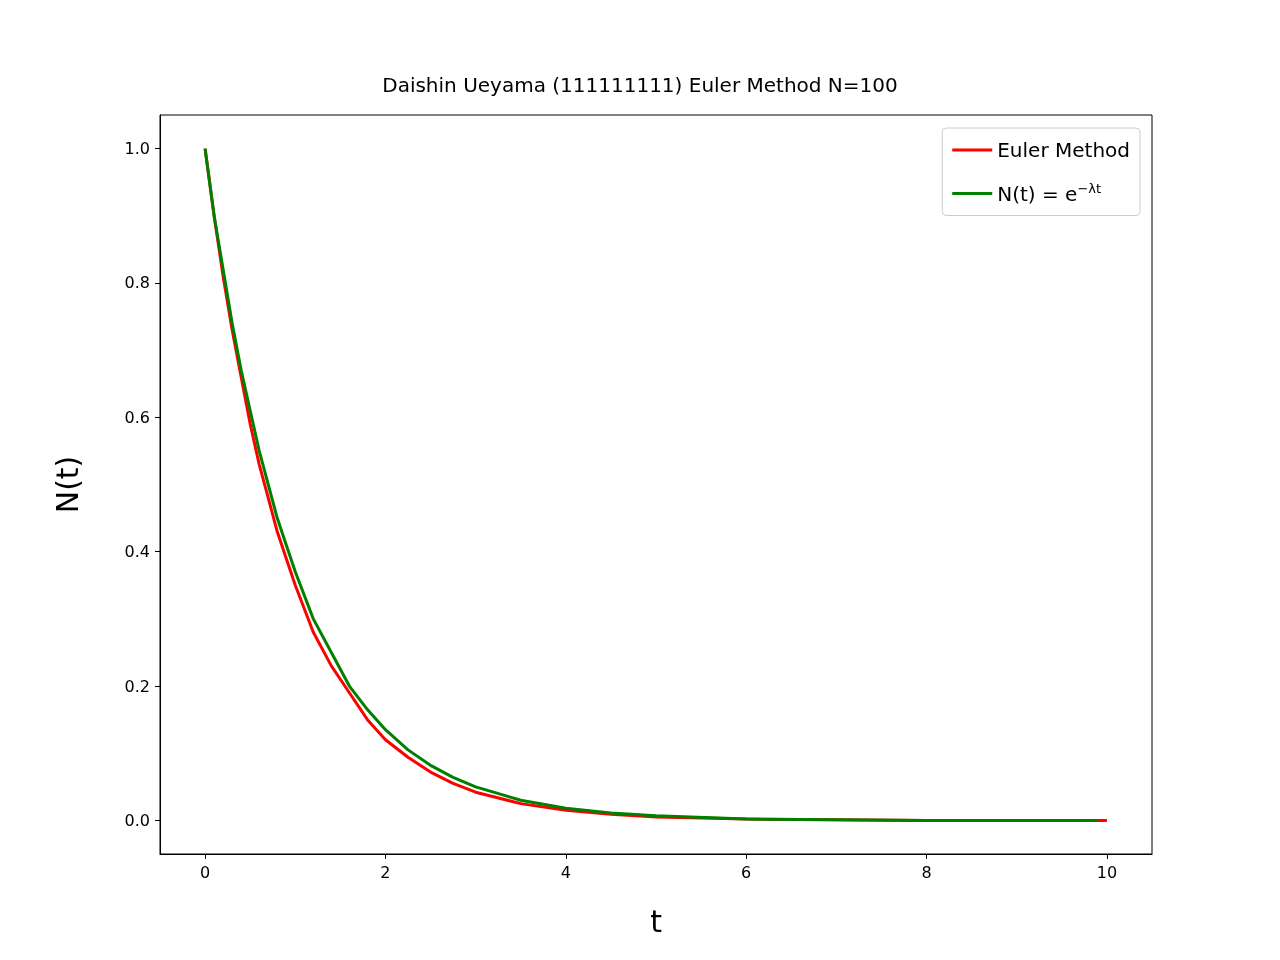  What do you see at coordinates (137, 417) in the screenshot?
I see `y-tick-label: 0.6` at bounding box center [137, 417].